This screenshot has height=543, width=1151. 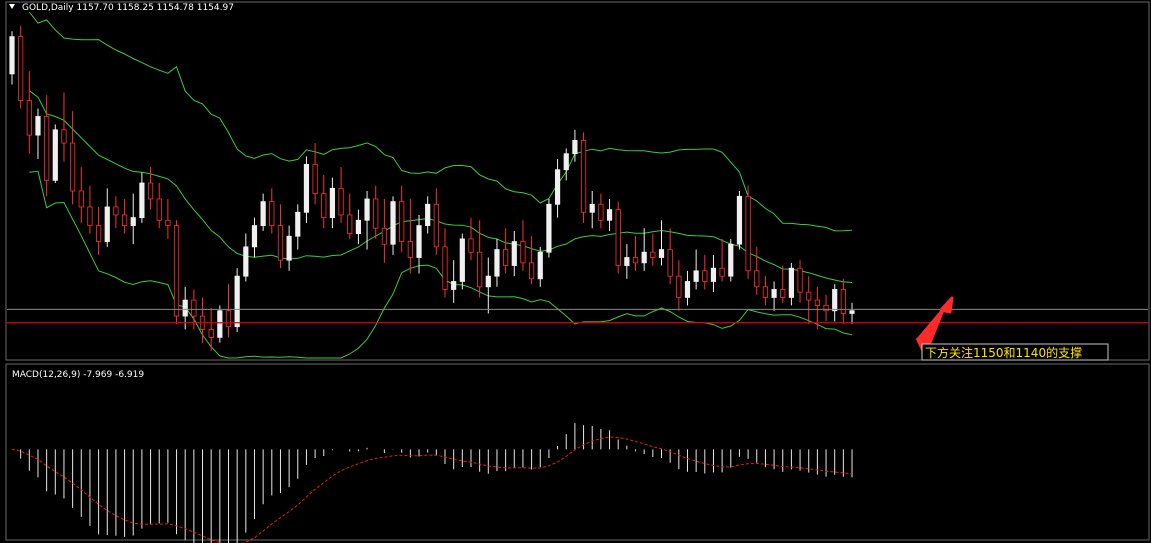 I want to click on macd-signal-line, so click(x=432, y=489).